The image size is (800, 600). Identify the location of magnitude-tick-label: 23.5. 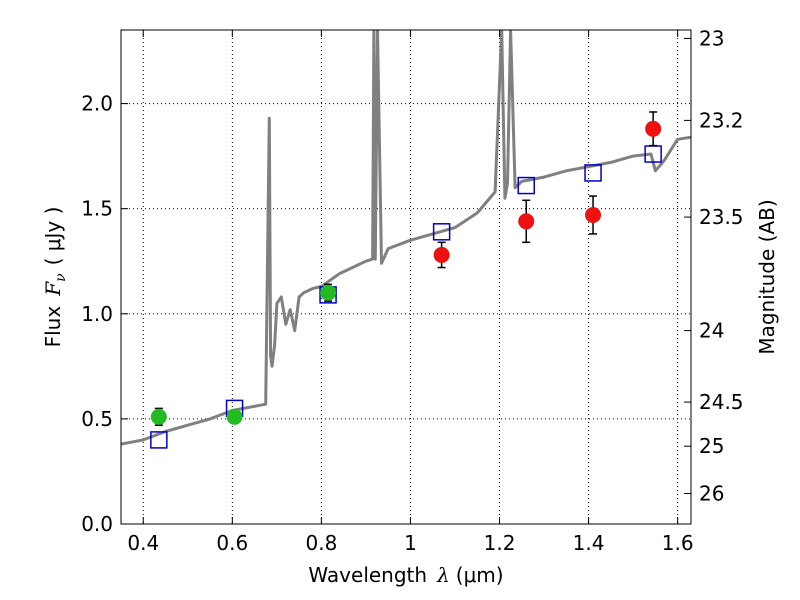
(721, 217).